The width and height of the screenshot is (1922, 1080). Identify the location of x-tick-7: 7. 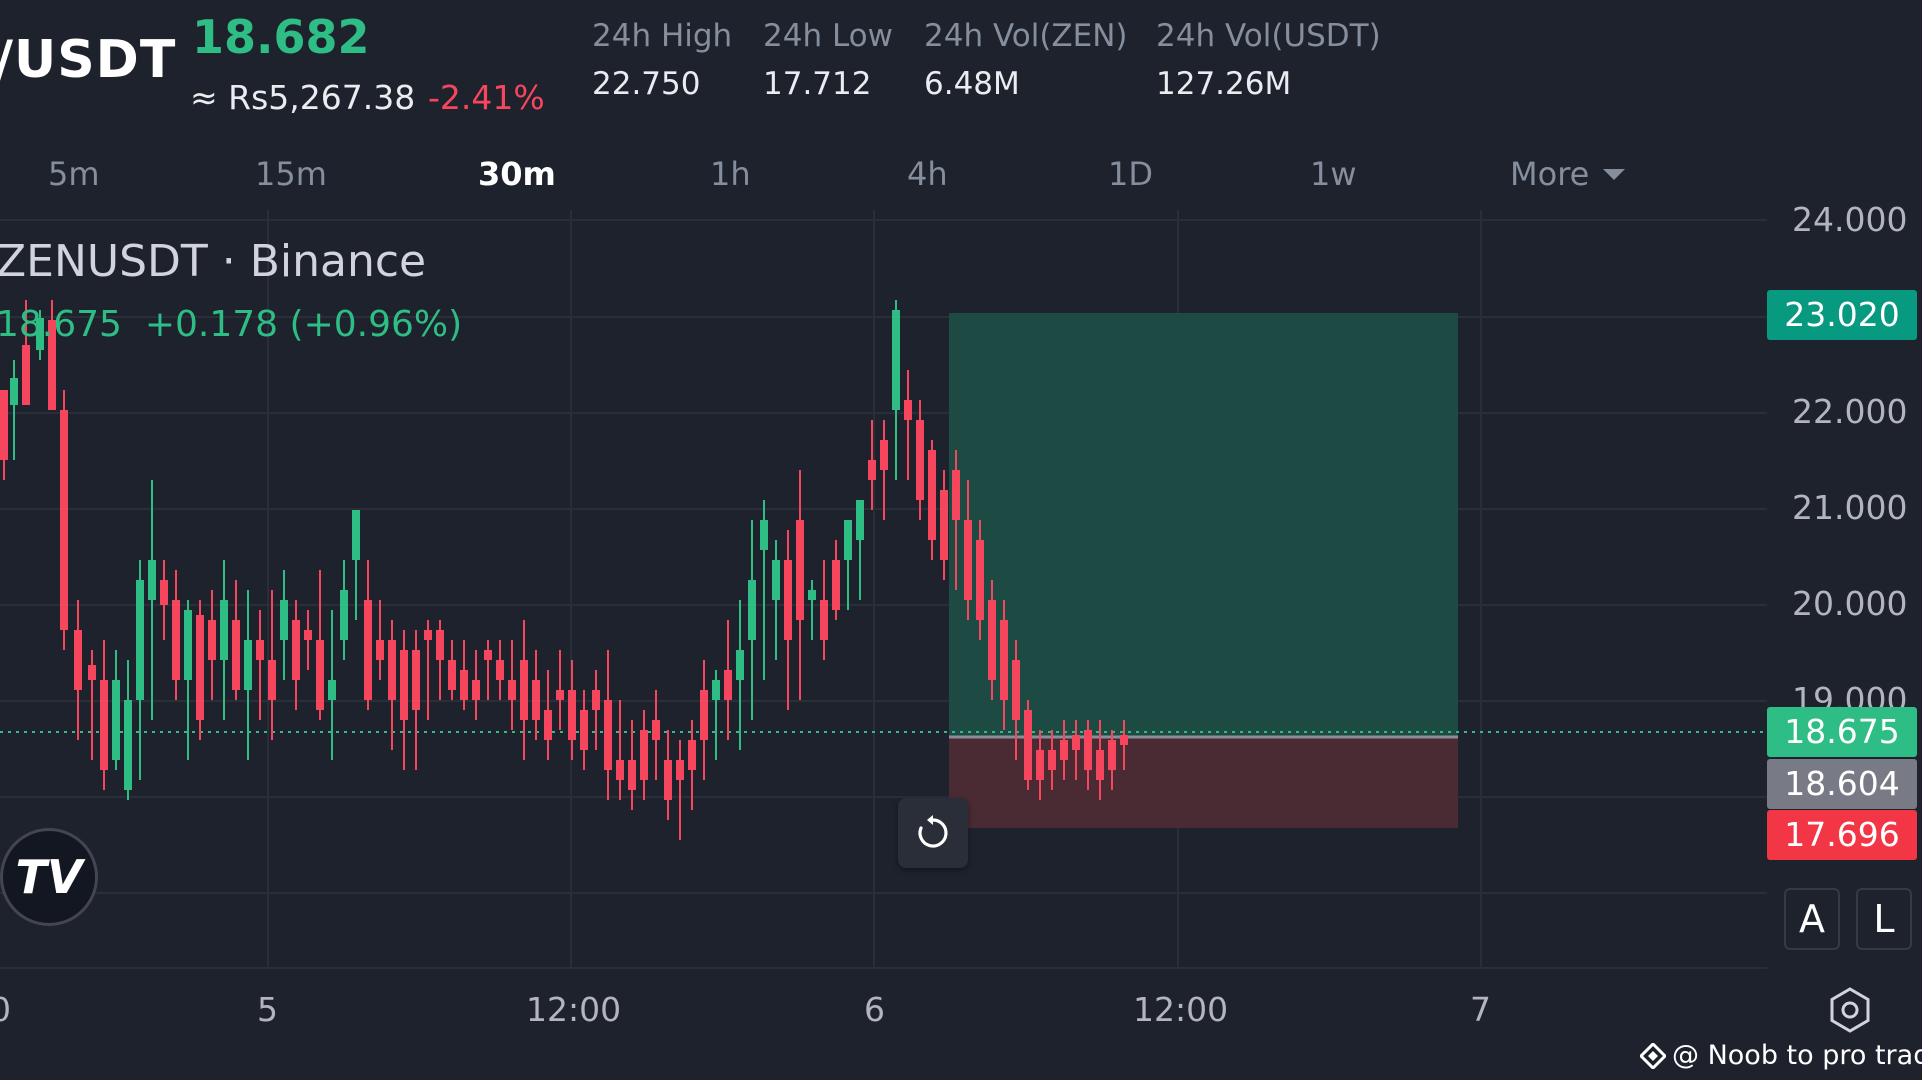
(1480, 1009).